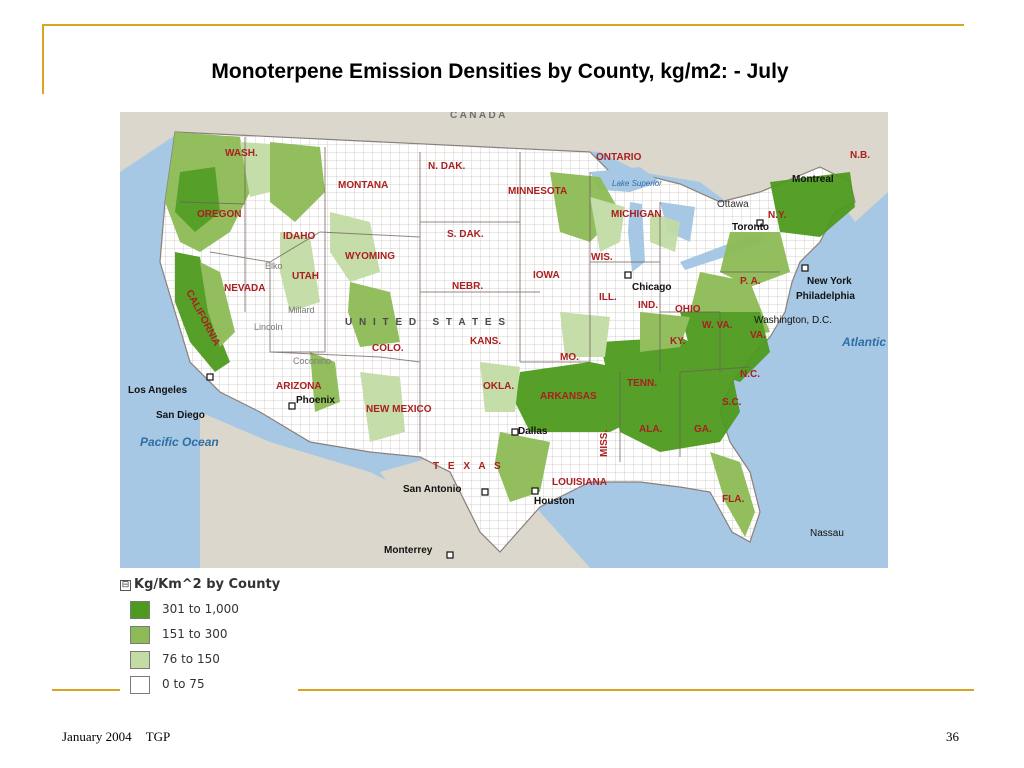 This screenshot has width=1024, height=768. What do you see at coordinates (268, 327) in the screenshot?
I see `place-lincoln: Lincoln` at bounding box center [268, 327].